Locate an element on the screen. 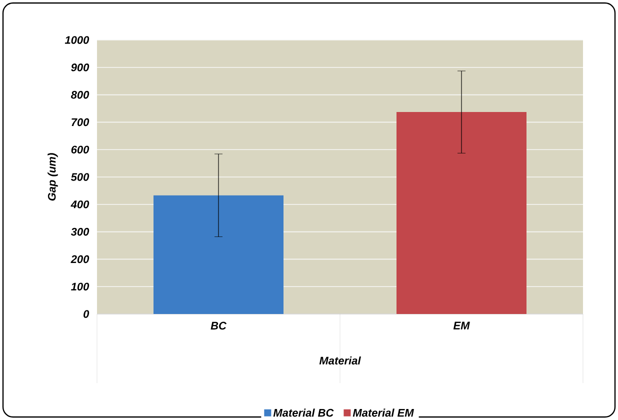 The image size is (618, 420). x-tick-label: EM is located at coordinates (461, 326).